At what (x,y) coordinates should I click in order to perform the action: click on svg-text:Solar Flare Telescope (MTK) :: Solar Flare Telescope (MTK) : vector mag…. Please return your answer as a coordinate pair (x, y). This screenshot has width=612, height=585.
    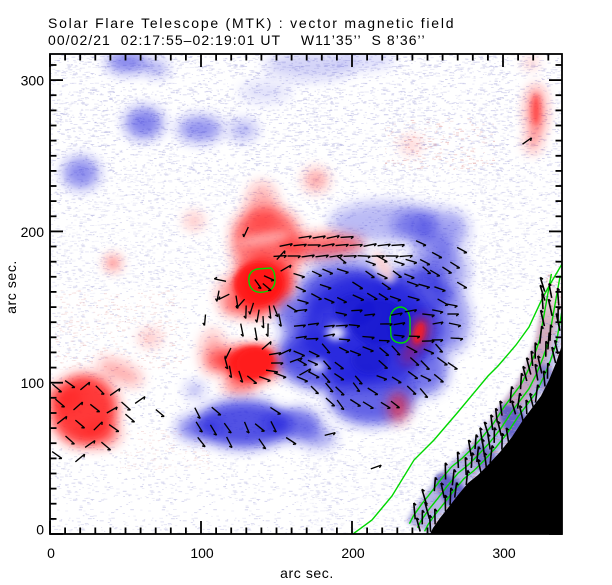
    Looking at the image, I should click on (251, 23).